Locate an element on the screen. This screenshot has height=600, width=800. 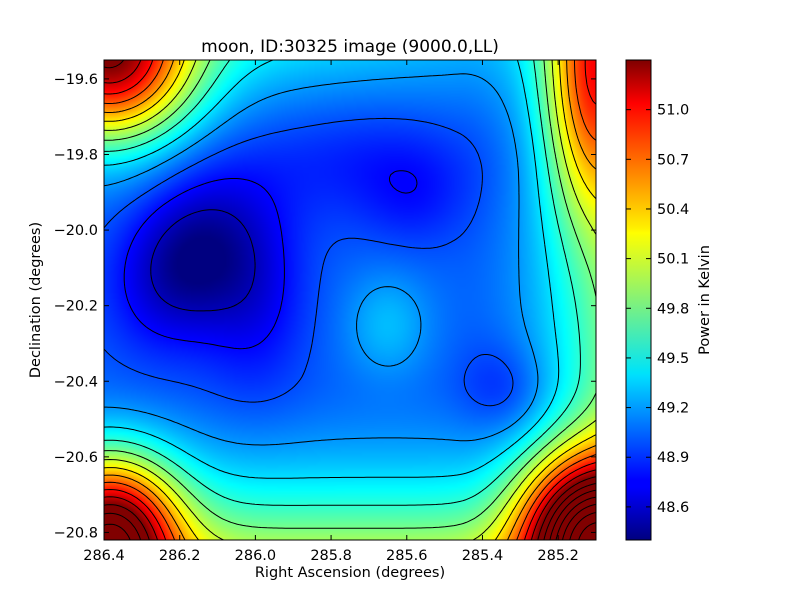
y-tick-label: −20.2 is located at coordinates (76, 307).